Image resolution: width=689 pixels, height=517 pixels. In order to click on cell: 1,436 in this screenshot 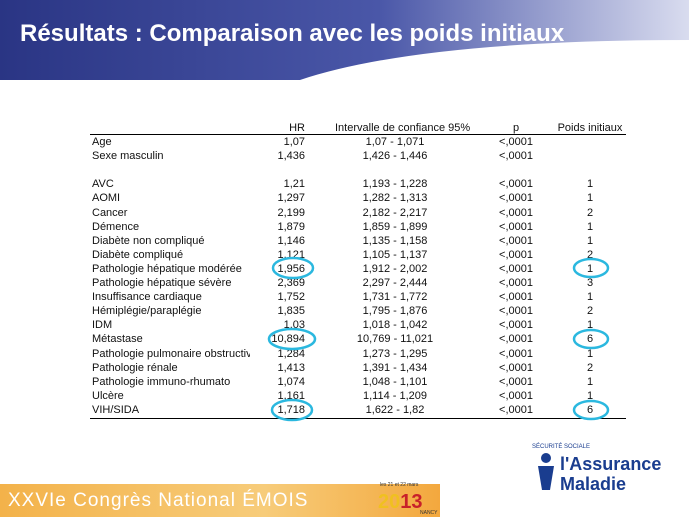, I will do `click(291, 156)`.